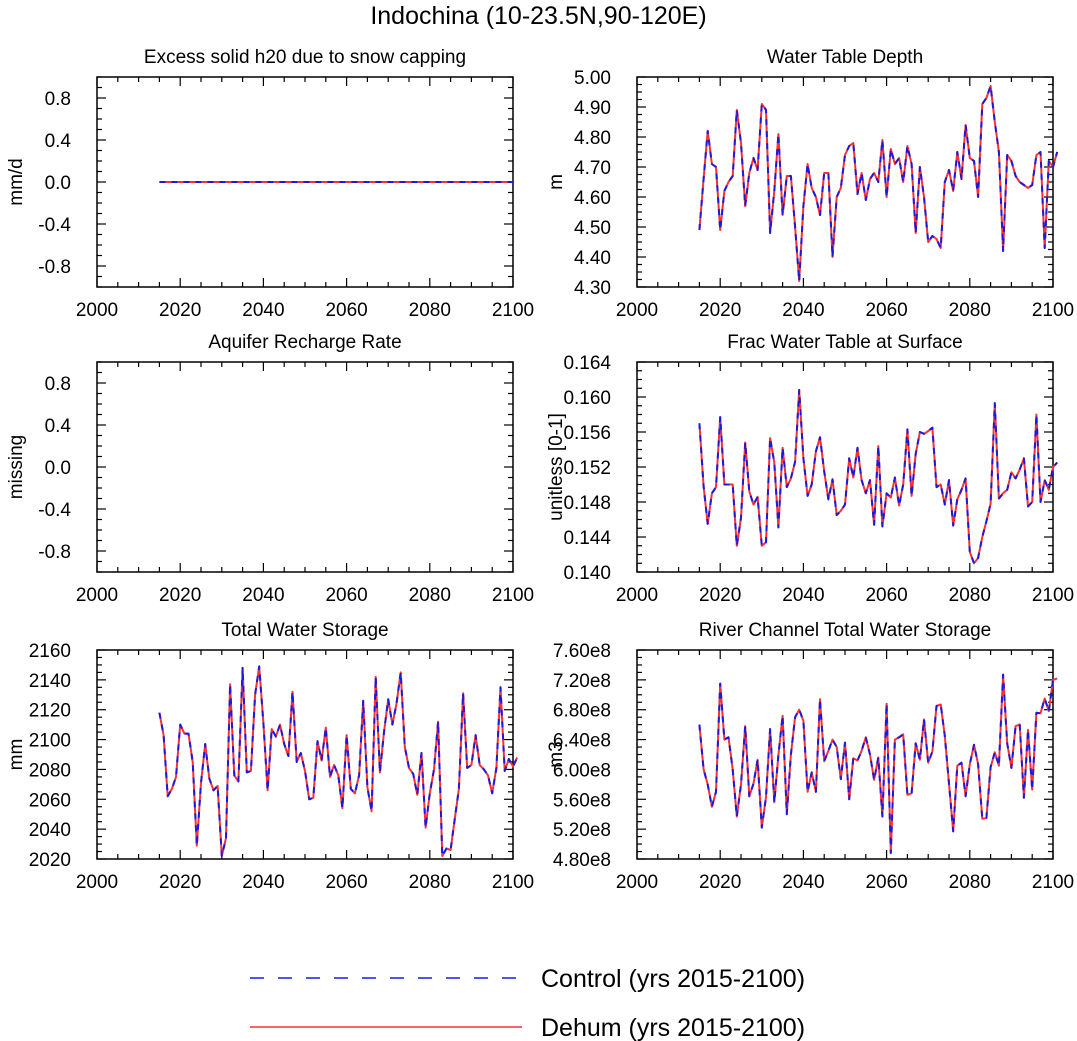 The image size is (1077, 1041). Describe the element at coordinates (304, 630) in the screenshot. I see `panel-title: Total Water Storage` at that location.